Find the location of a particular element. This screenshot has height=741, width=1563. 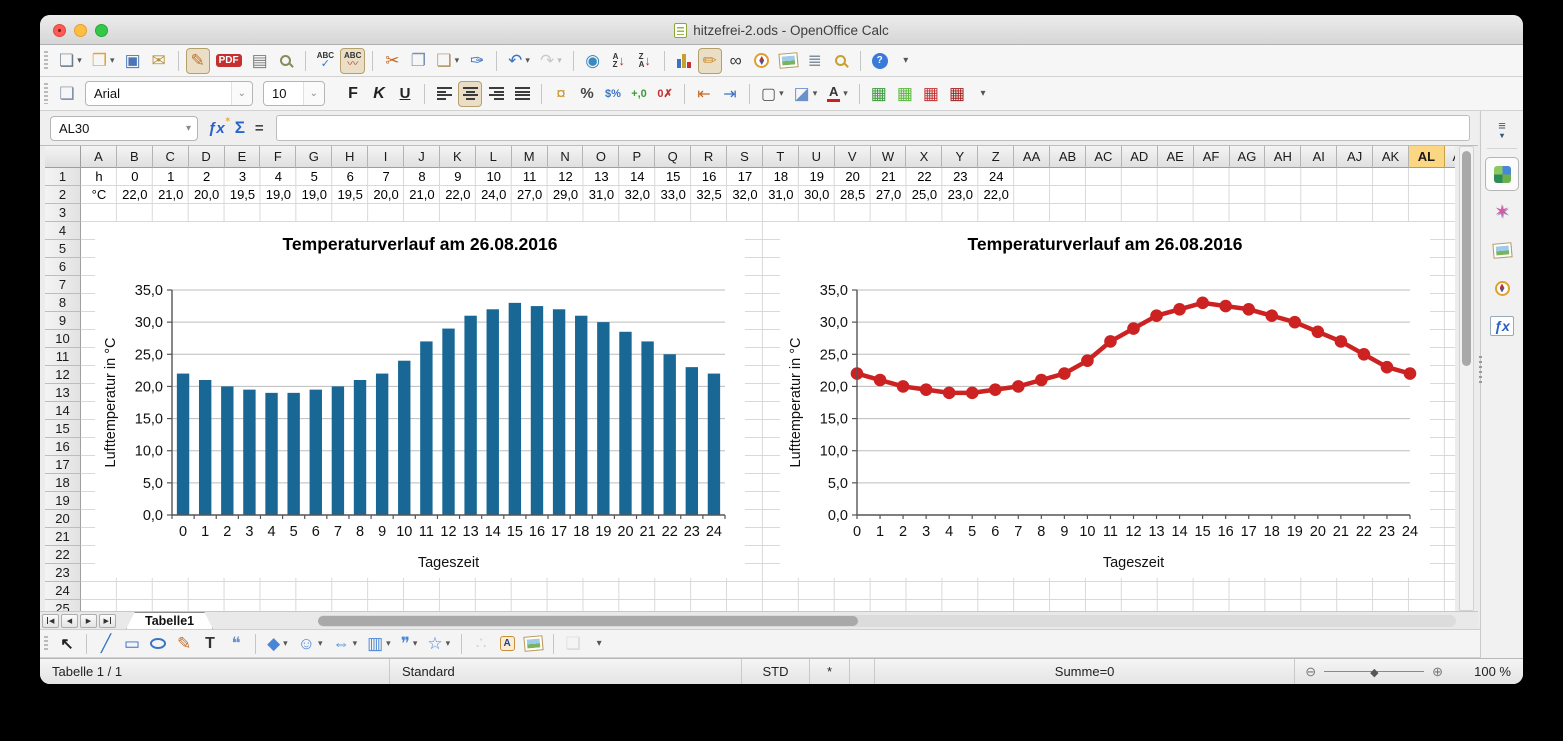

cell-X2: 25,0 is located at coordinates (924, 194).